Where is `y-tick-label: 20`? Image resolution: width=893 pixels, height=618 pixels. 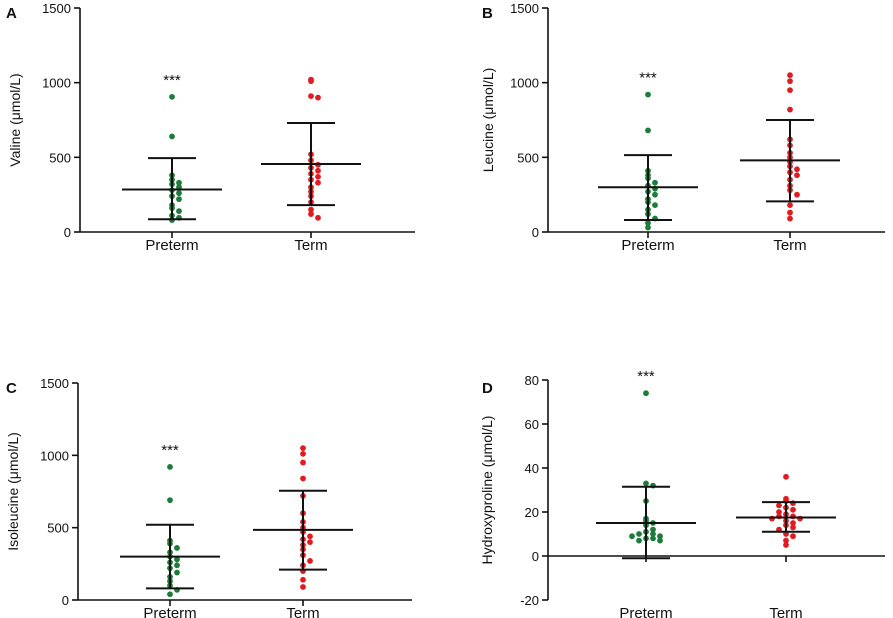 y-tick-label: 20 is located at coordinates (532, 512).